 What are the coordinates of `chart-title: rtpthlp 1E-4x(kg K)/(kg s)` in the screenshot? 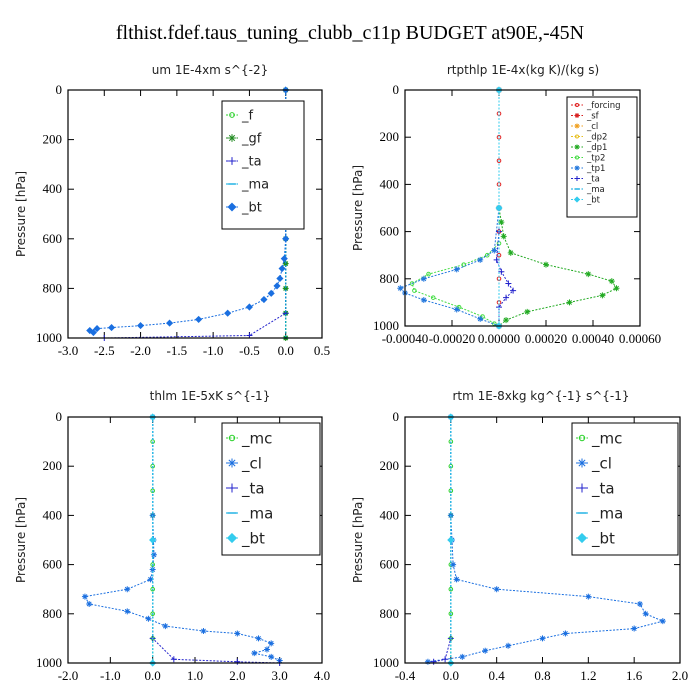 It's located at (523, 70).